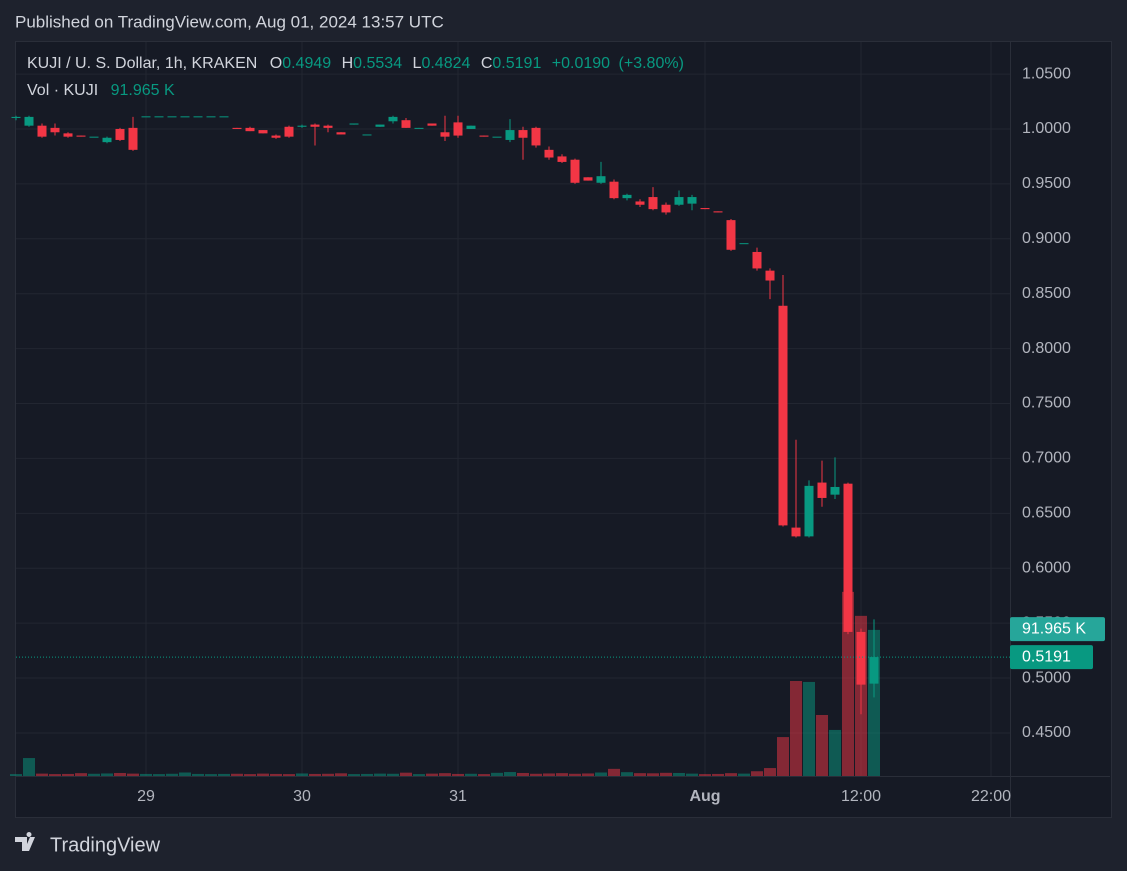  What do you see at coordinates (25, 841) in the screenshot?
I see `logo-icon` at bounding box center [25, 841].